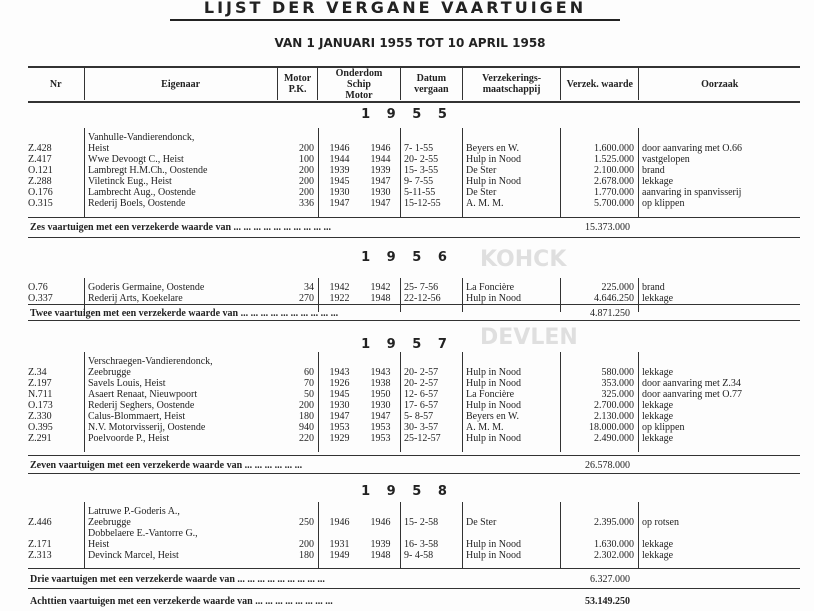 The width and height of the screenshot is (814, 611). I want to click on cause: brand, so click(719, 287).